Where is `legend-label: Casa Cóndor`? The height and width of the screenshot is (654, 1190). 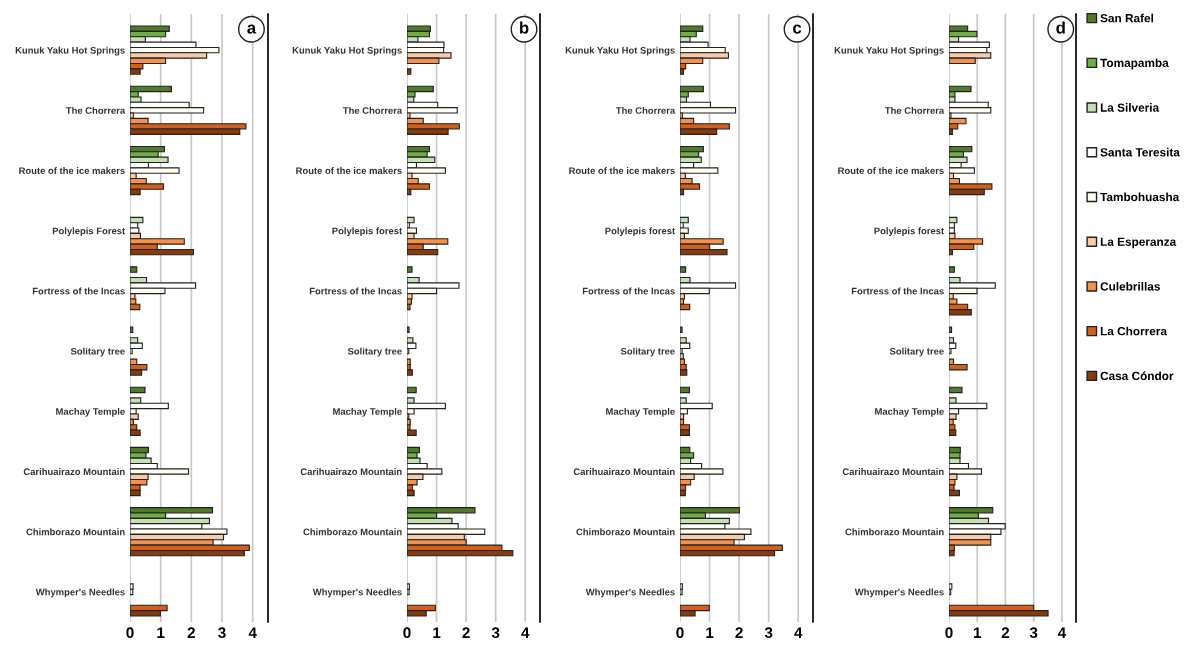 legend-label: Casa Cóndor is located at coordinates (1137, 376).